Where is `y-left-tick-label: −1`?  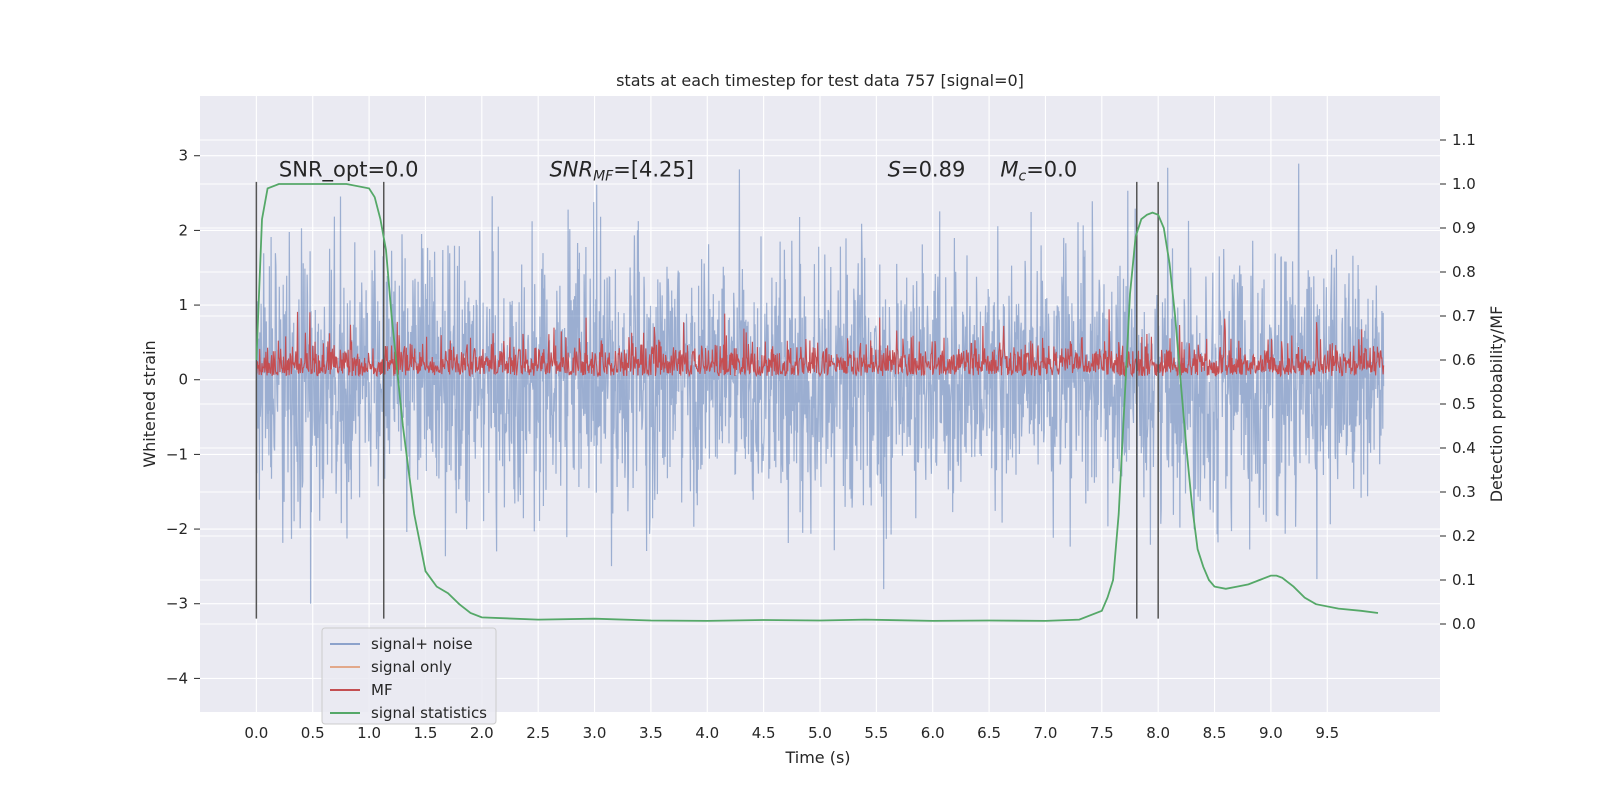 y-left-tick-label: −1 is located at coordinates (177, 454).